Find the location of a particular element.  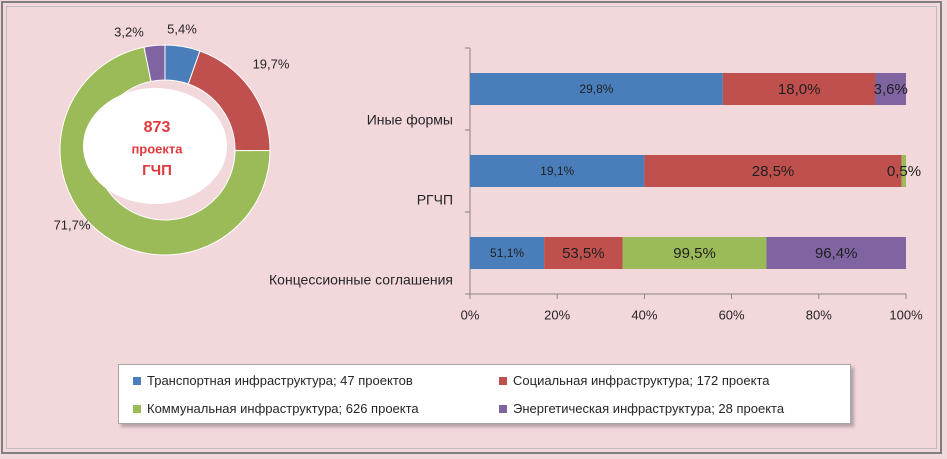

donut-center-text: ГЧП is located at coordinates (157, 170).